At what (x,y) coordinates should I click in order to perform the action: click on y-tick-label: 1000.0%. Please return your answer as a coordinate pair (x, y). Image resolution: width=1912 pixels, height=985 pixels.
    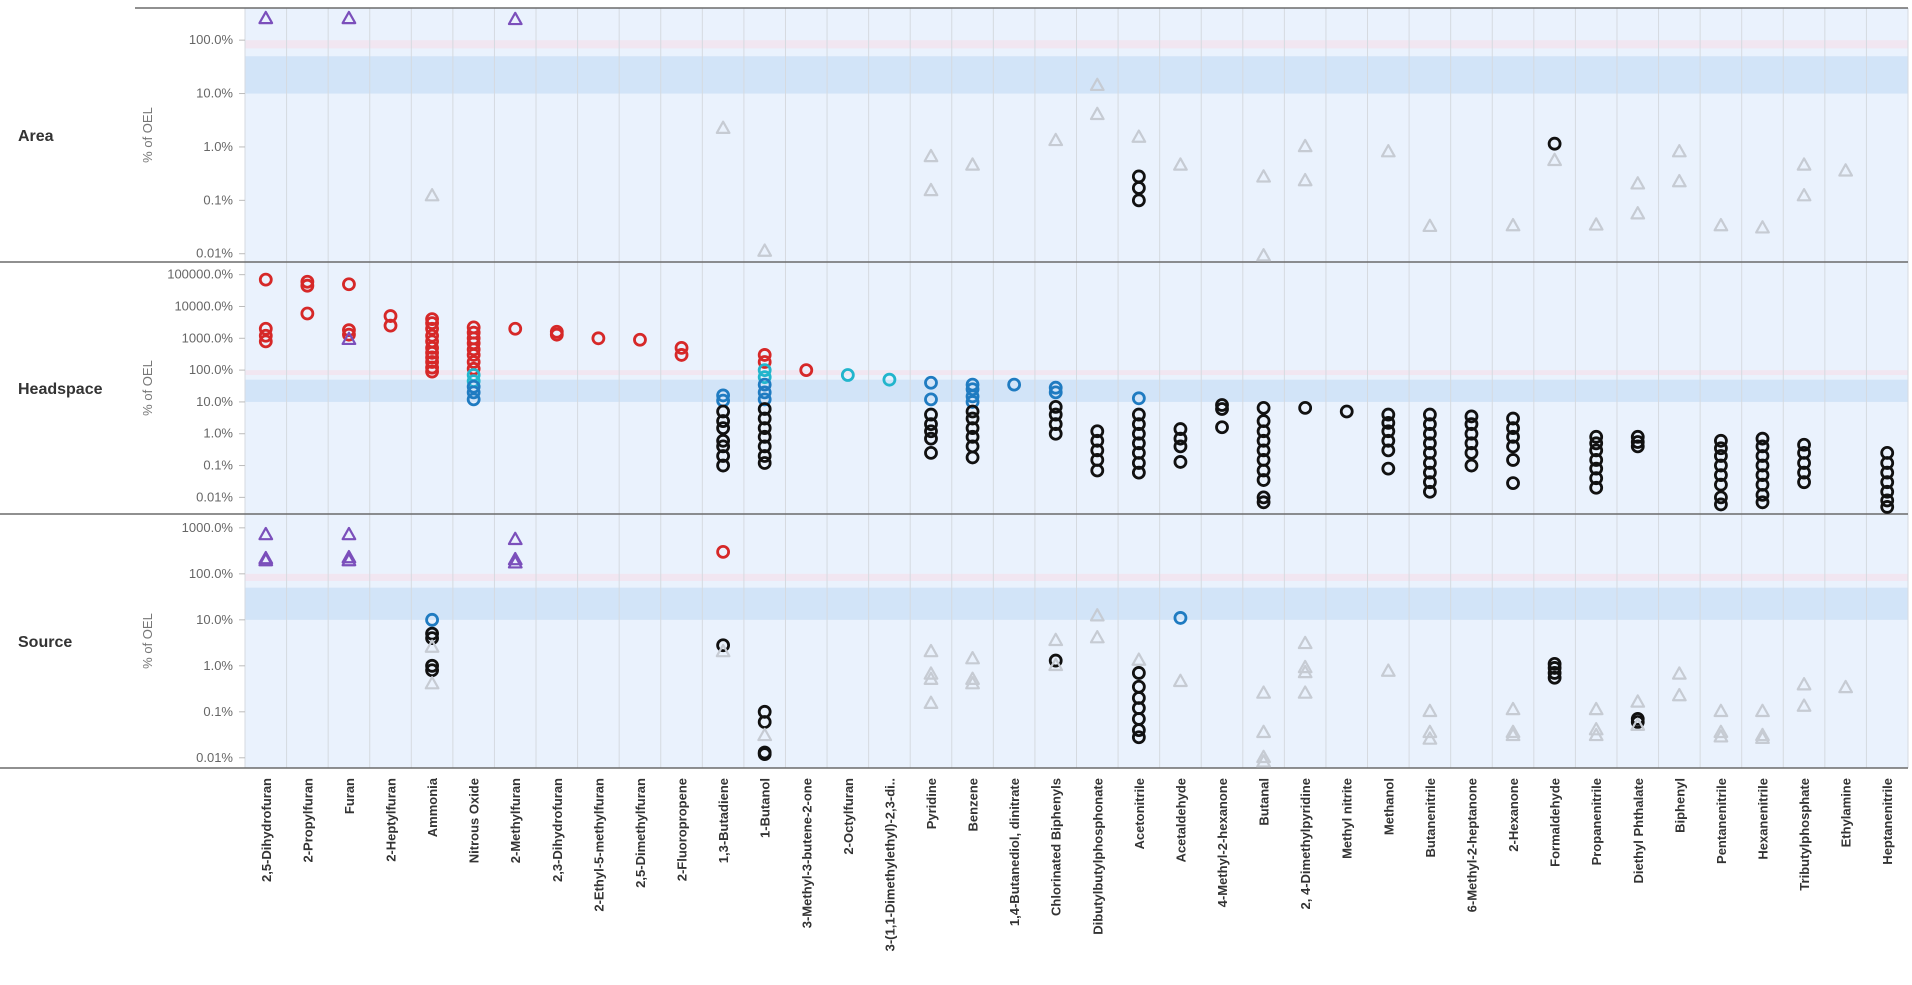
    Looking at the image, I should click on (208, 527).